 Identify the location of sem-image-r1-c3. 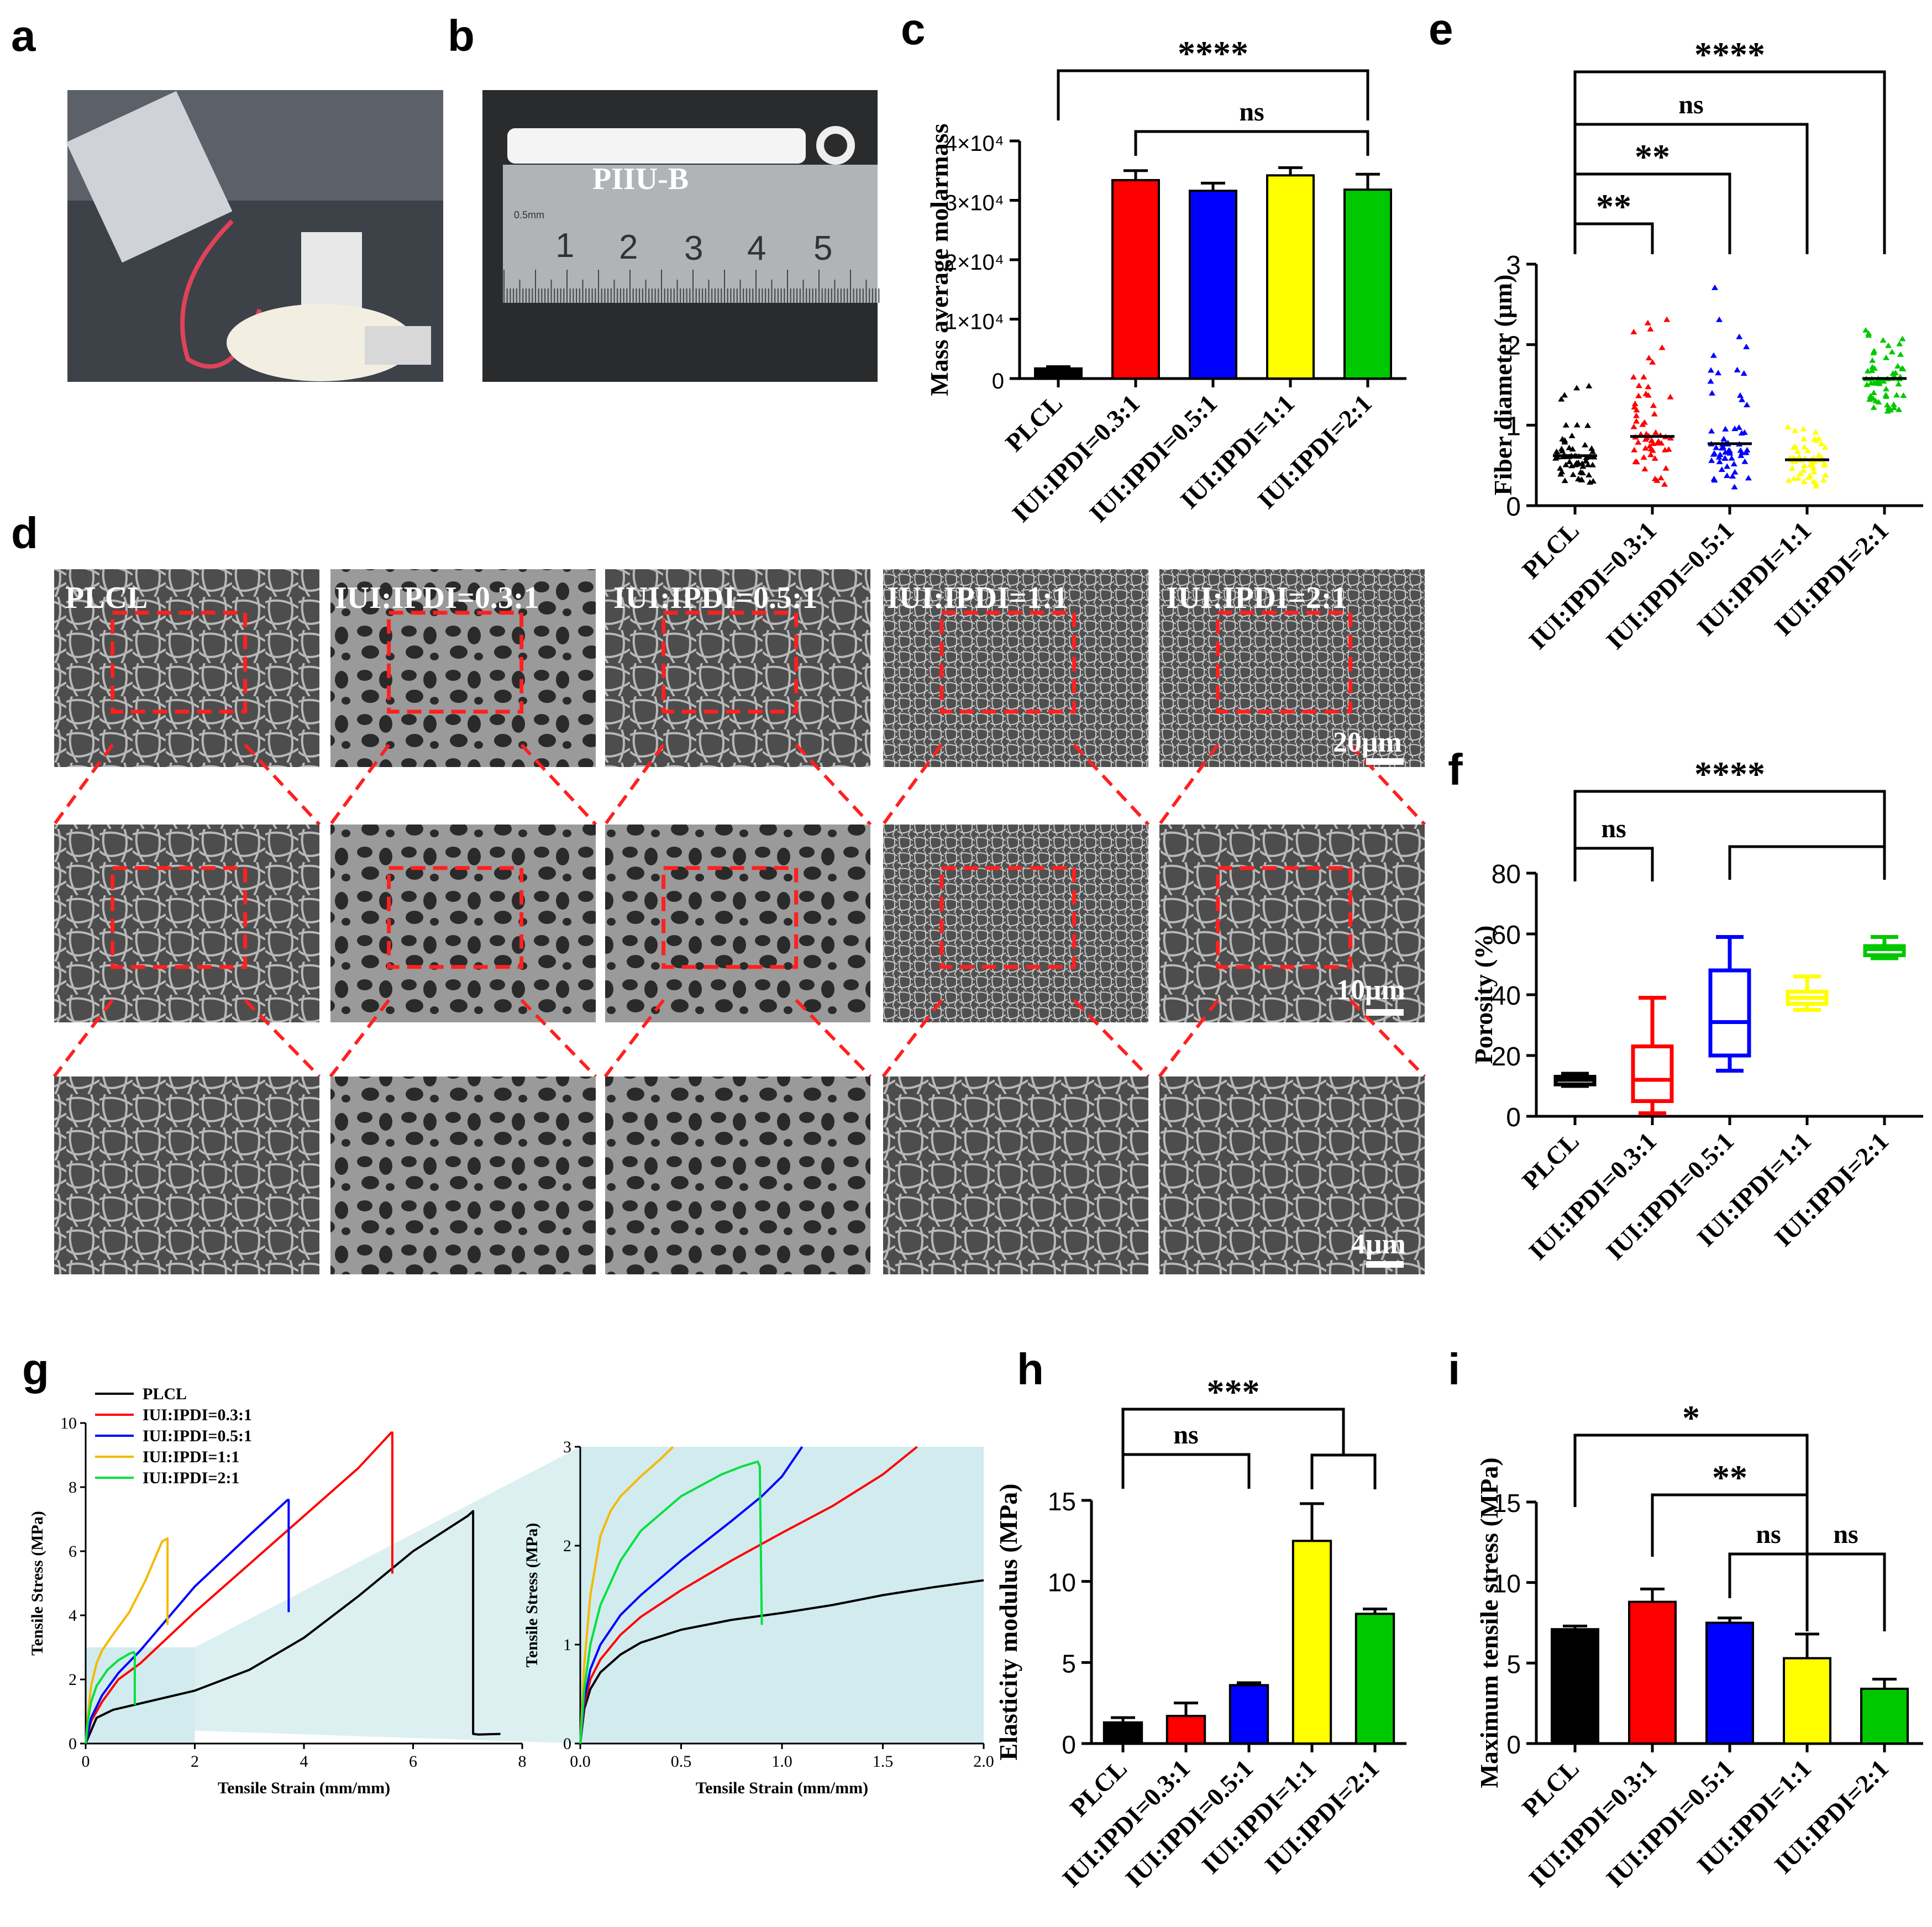
(738, 668).